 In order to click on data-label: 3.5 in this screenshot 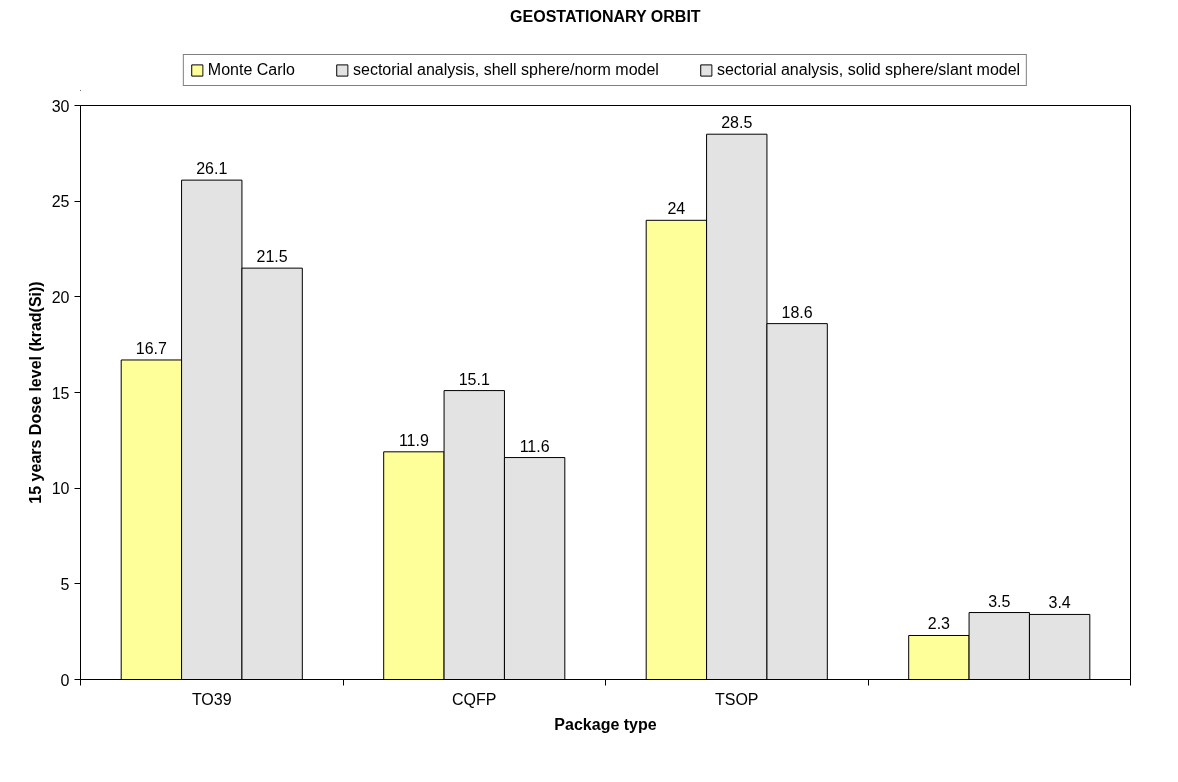, I will do `click(999, 601)`.